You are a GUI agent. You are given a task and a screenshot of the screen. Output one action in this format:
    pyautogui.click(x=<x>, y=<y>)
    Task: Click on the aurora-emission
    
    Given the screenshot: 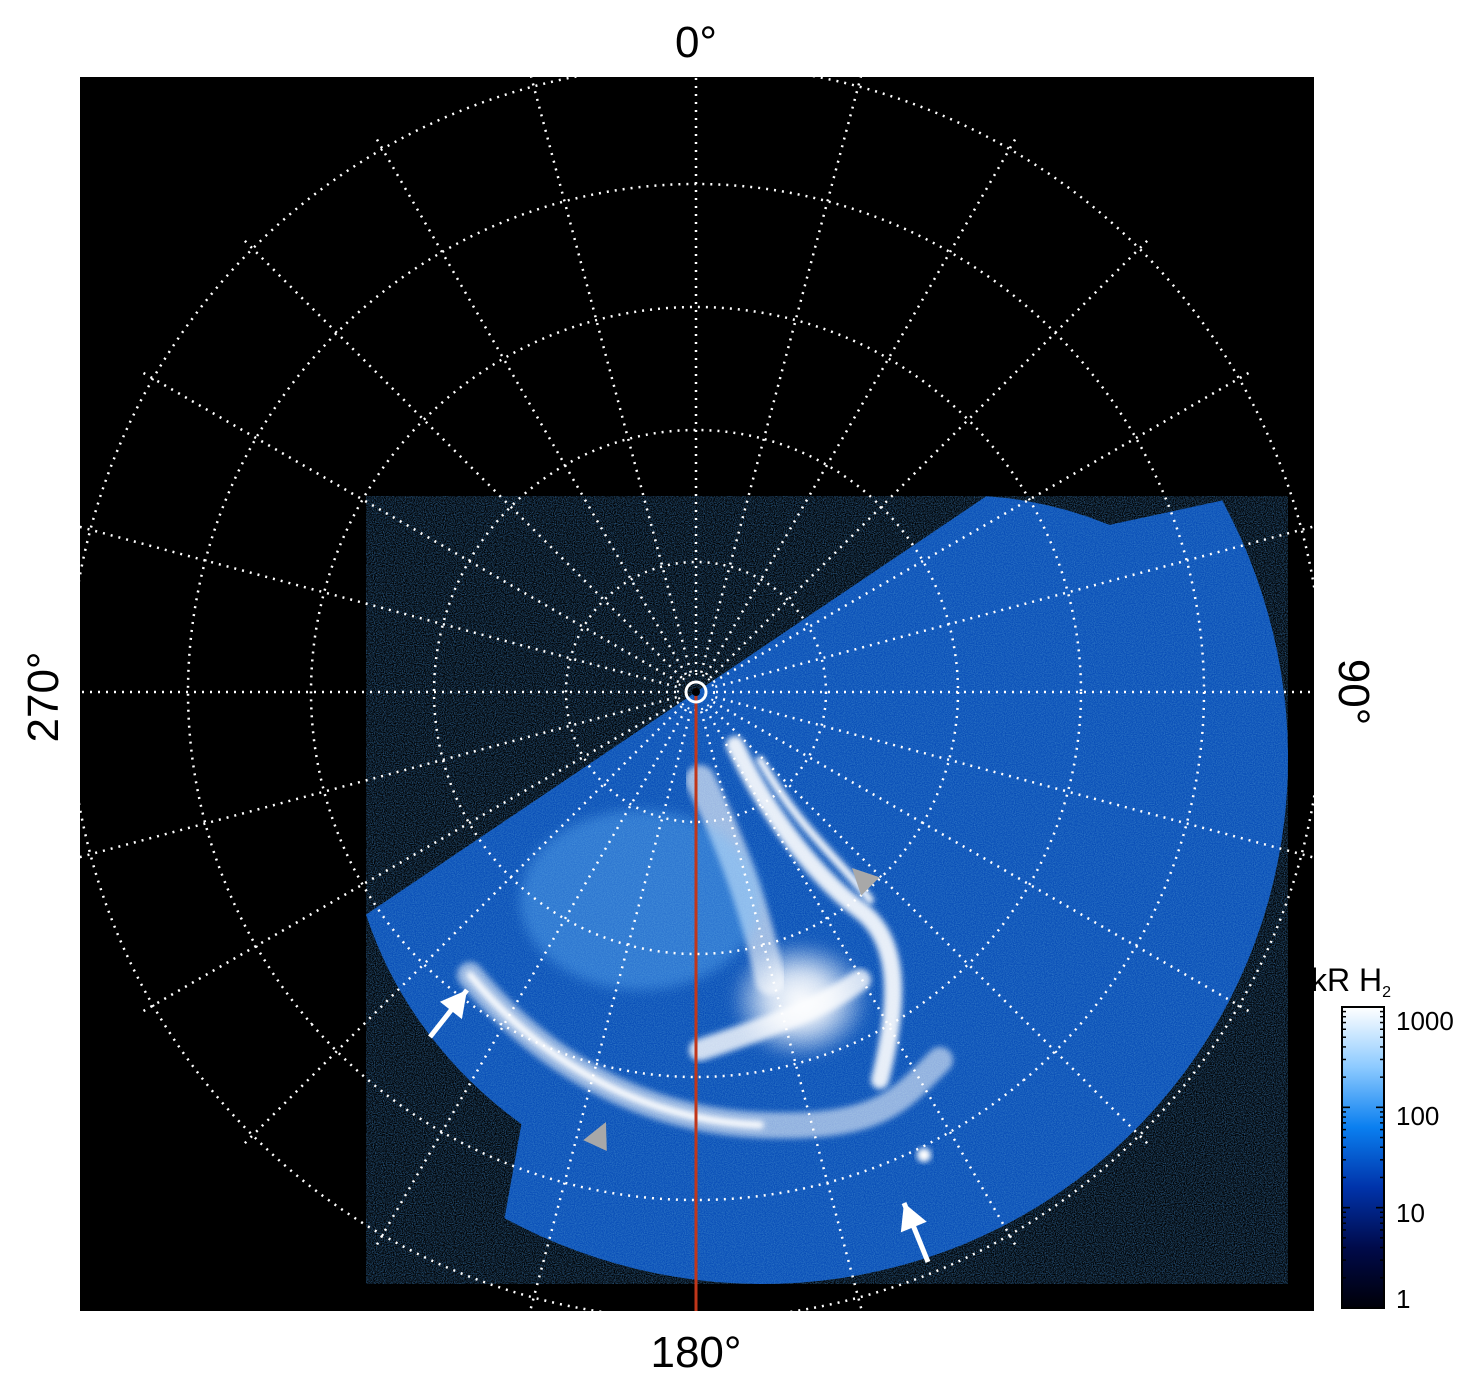 What is the action you would take?
    pyautogui.click(x=705, y=949)
    